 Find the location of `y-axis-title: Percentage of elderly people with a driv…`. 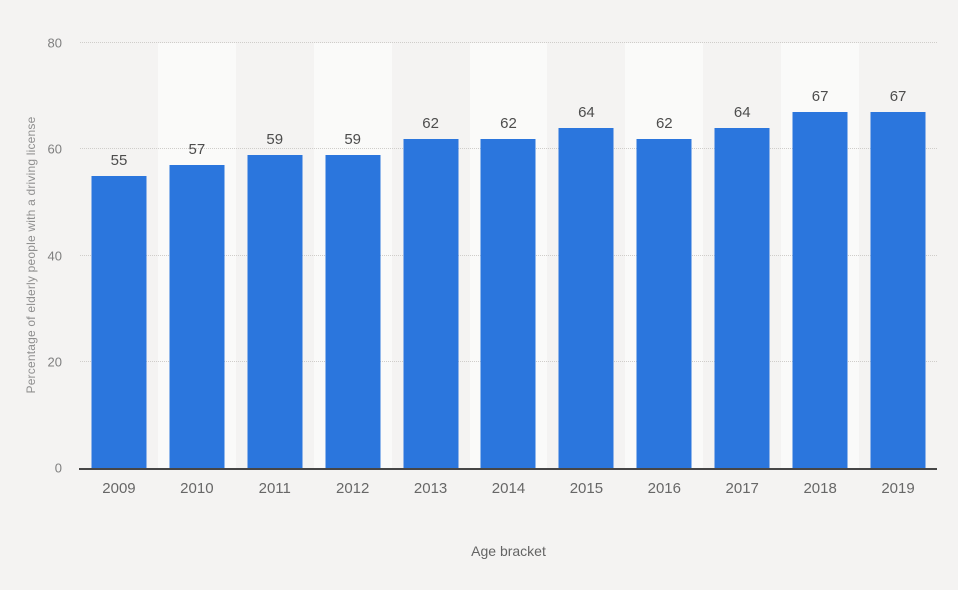

y-axis-title: Percentage of elderly people with a driv… is located at coordinates (31, 255).